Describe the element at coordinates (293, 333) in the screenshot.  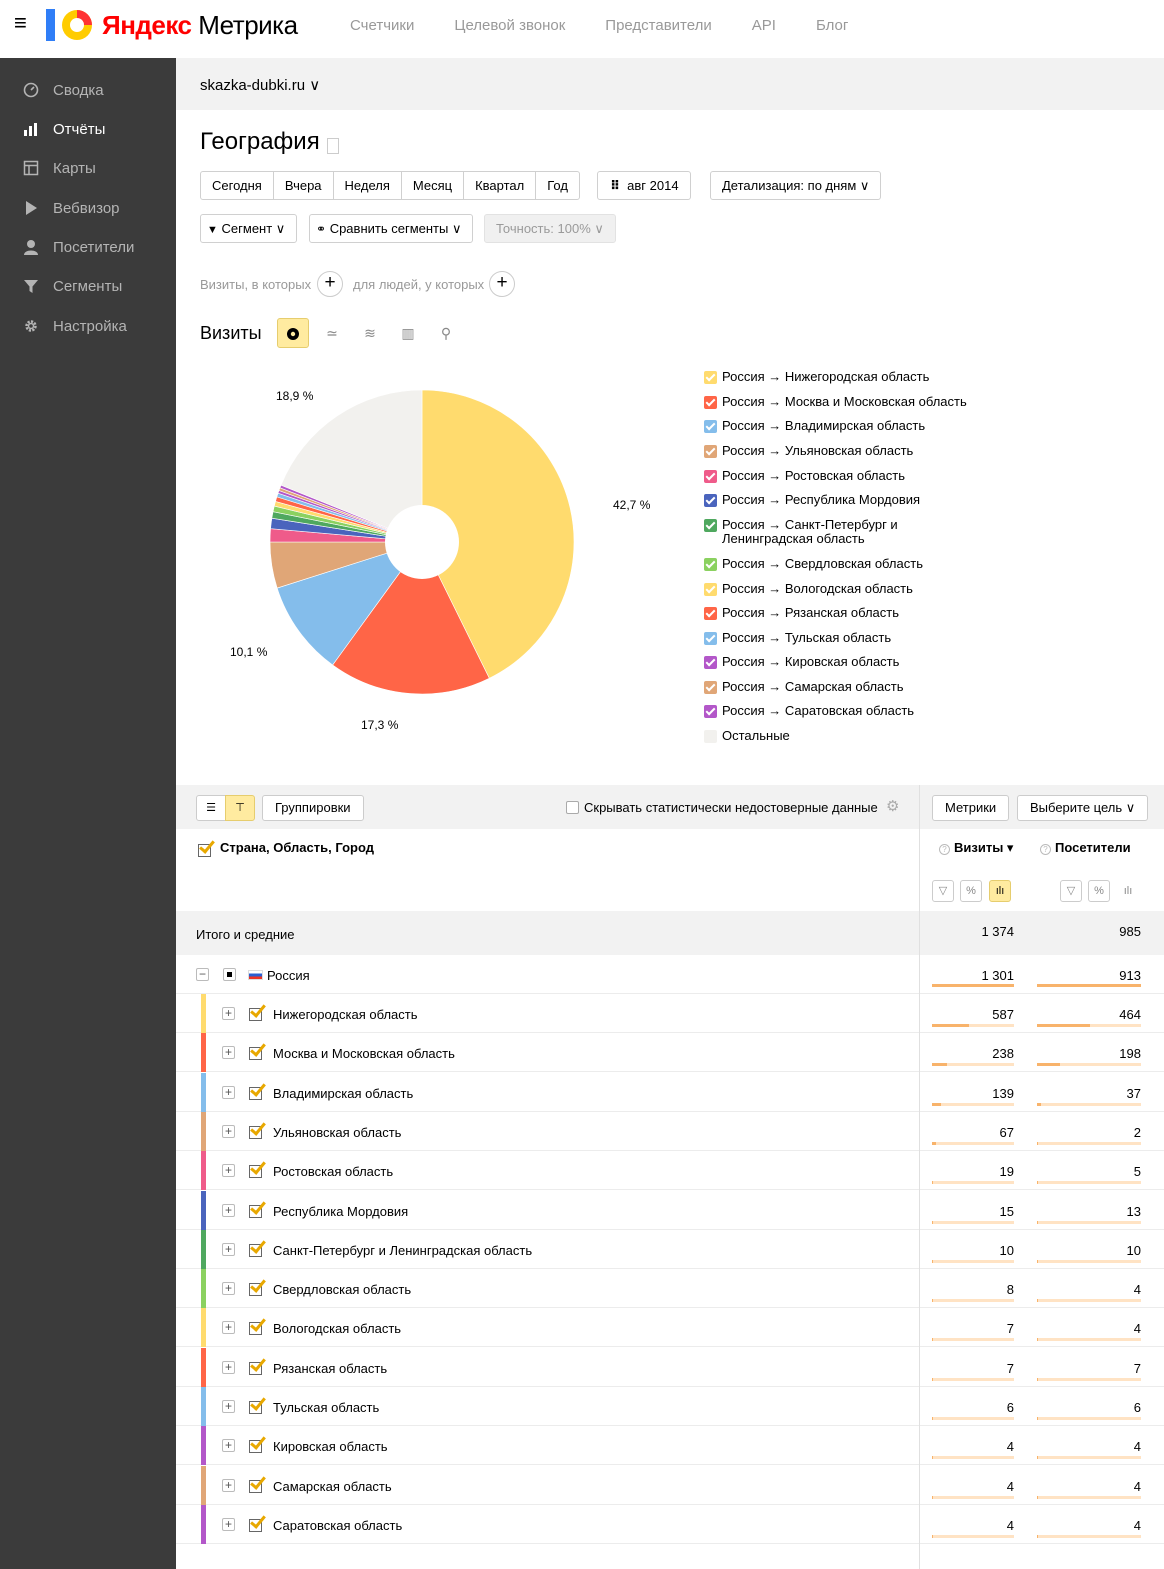
I see `pie-chart-view-button` at that location.